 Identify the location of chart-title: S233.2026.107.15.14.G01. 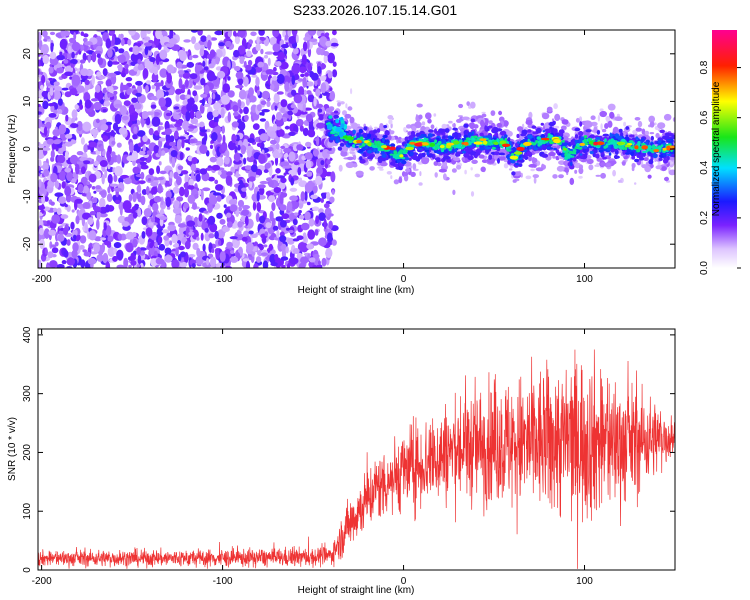
(375, 10).